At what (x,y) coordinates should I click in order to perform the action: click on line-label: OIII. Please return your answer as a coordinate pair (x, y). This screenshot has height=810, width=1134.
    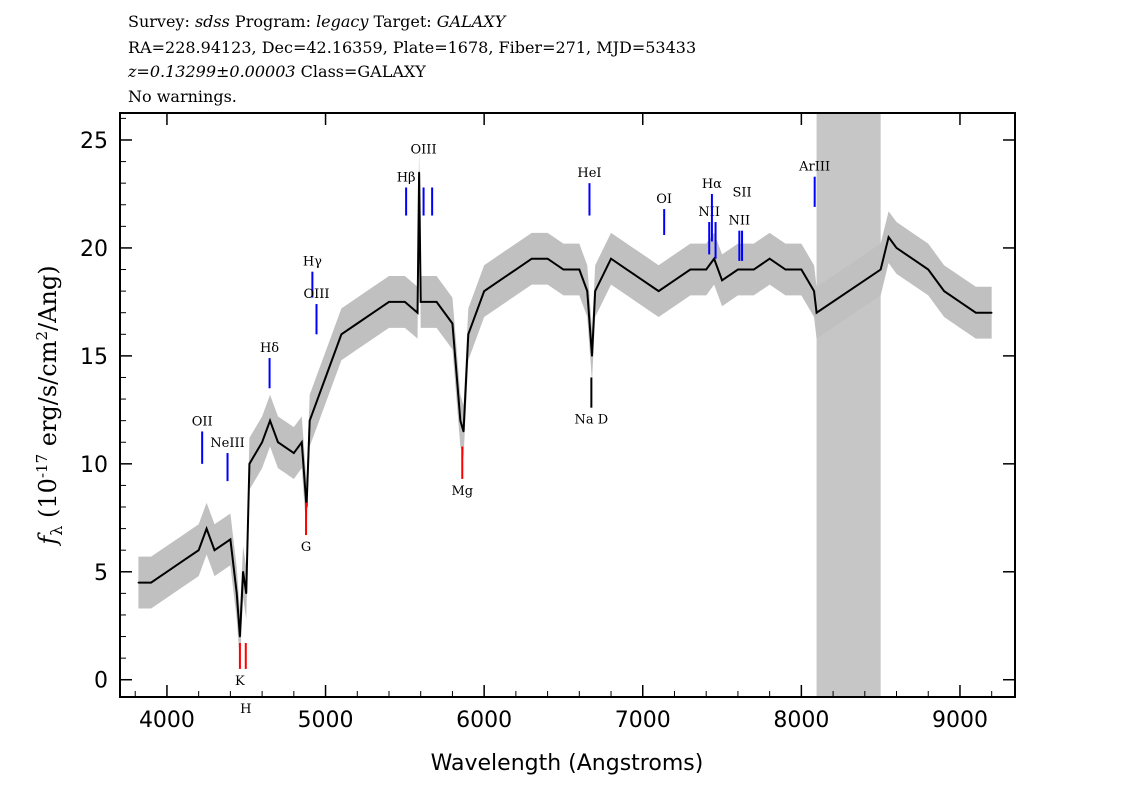
    Looking at the image, I should click on (424, 149).